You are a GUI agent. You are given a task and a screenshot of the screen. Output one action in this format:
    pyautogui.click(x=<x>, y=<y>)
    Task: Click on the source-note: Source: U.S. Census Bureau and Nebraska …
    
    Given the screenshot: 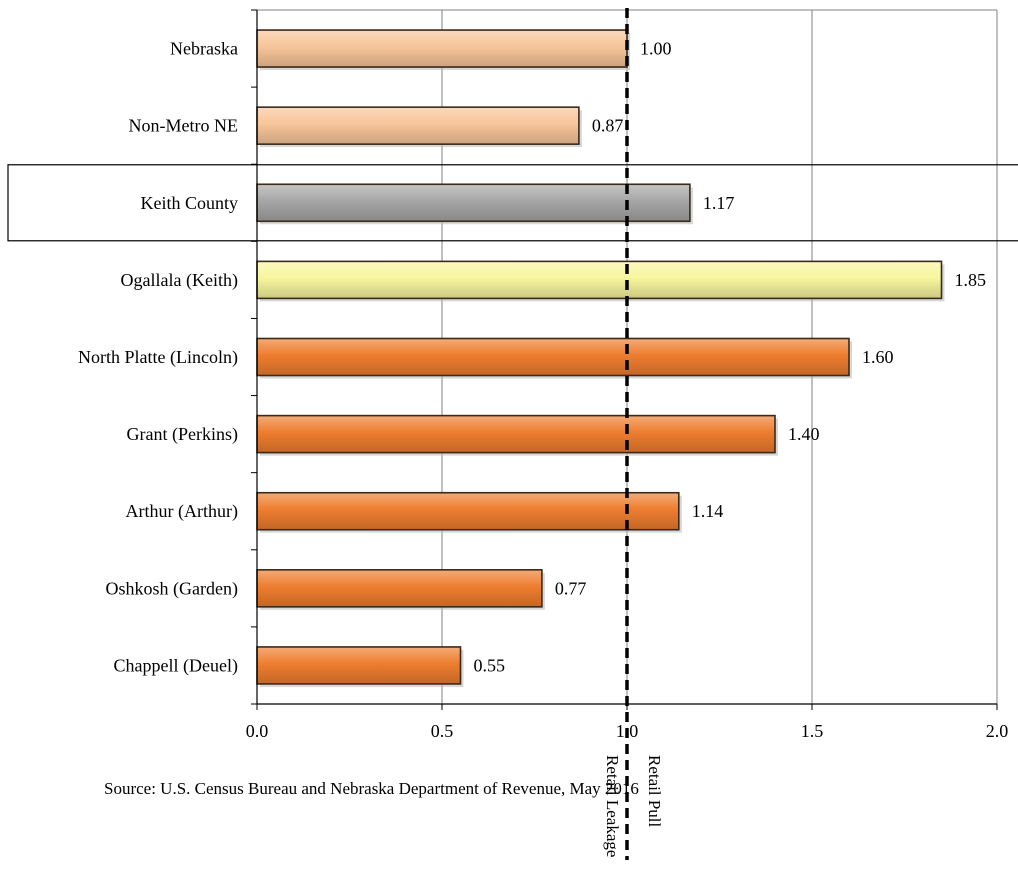 What is the action you would take?
    pyautogui.click(x=371, y=788)
    